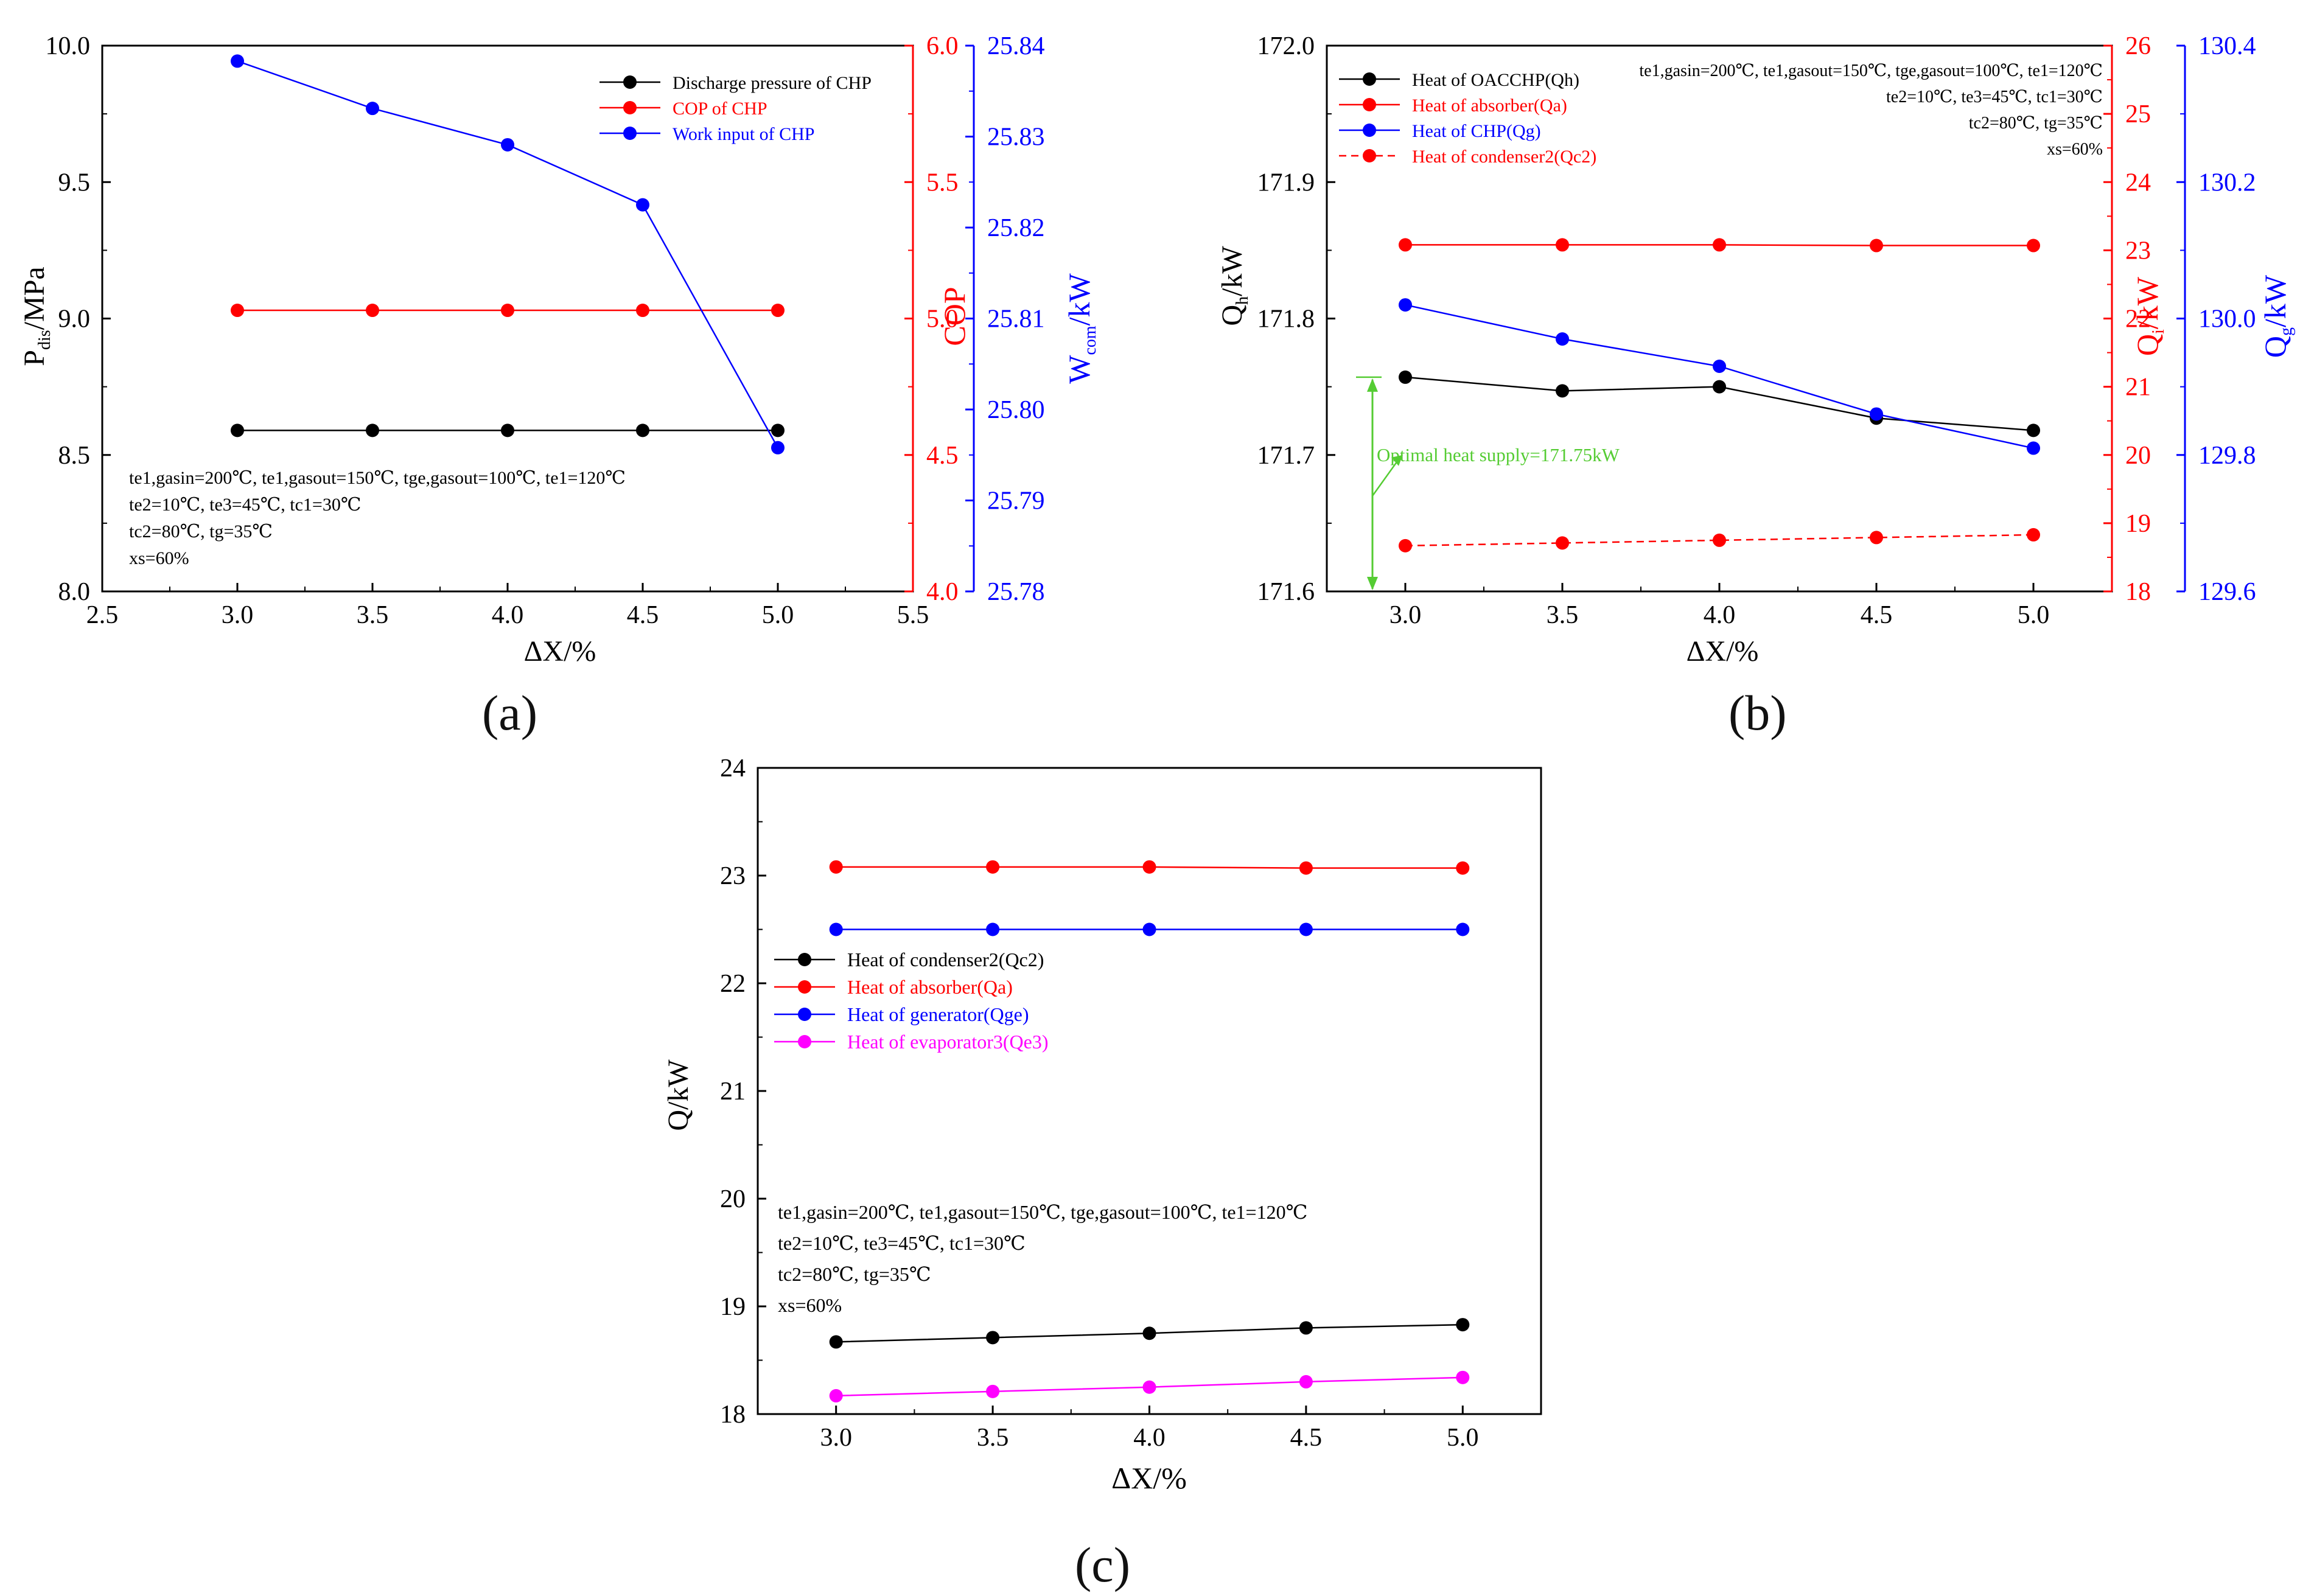  I want to click on b-right2-axis-label: Qg/kW, so click(2277, 316).